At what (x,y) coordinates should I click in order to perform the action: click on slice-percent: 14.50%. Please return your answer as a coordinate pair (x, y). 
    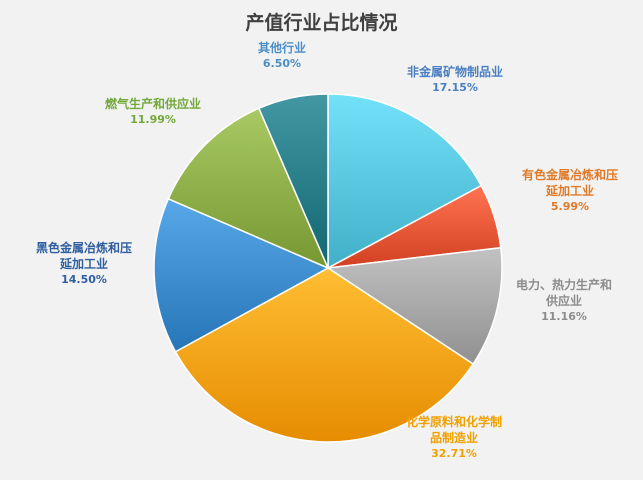
    Looking at the image, I should click on (84, 279).